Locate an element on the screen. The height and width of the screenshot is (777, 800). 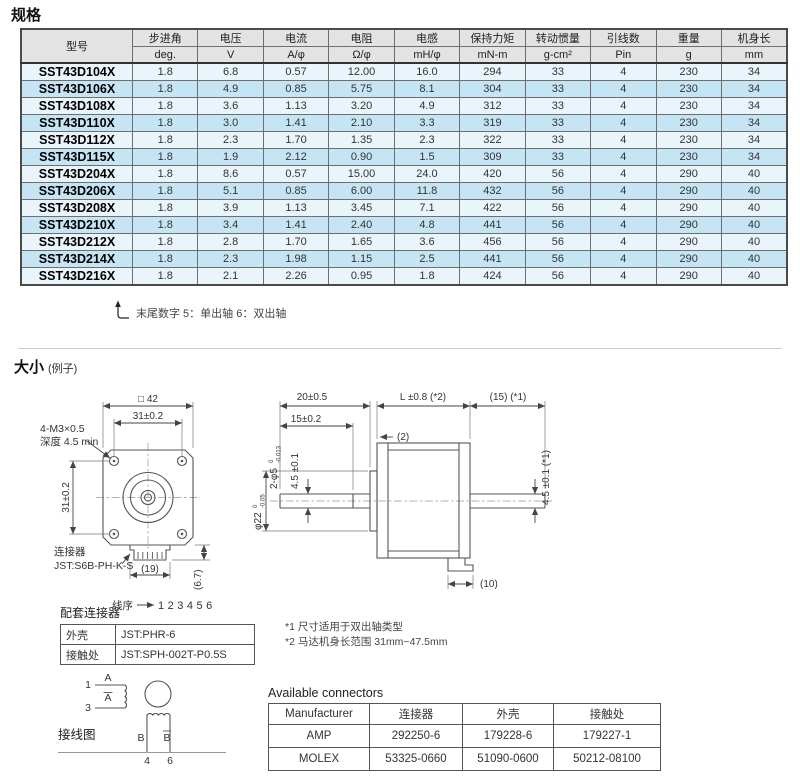
value-cell: 2.8 is located at coordinates (230, 242).